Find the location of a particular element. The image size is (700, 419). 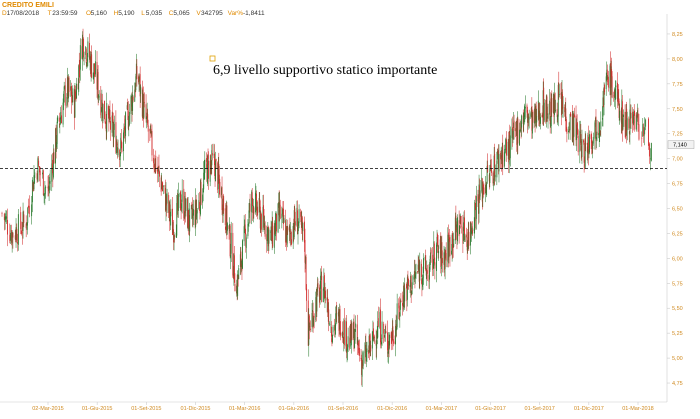

y-tick-label: 4,75 is located at coordinates (677, 384).